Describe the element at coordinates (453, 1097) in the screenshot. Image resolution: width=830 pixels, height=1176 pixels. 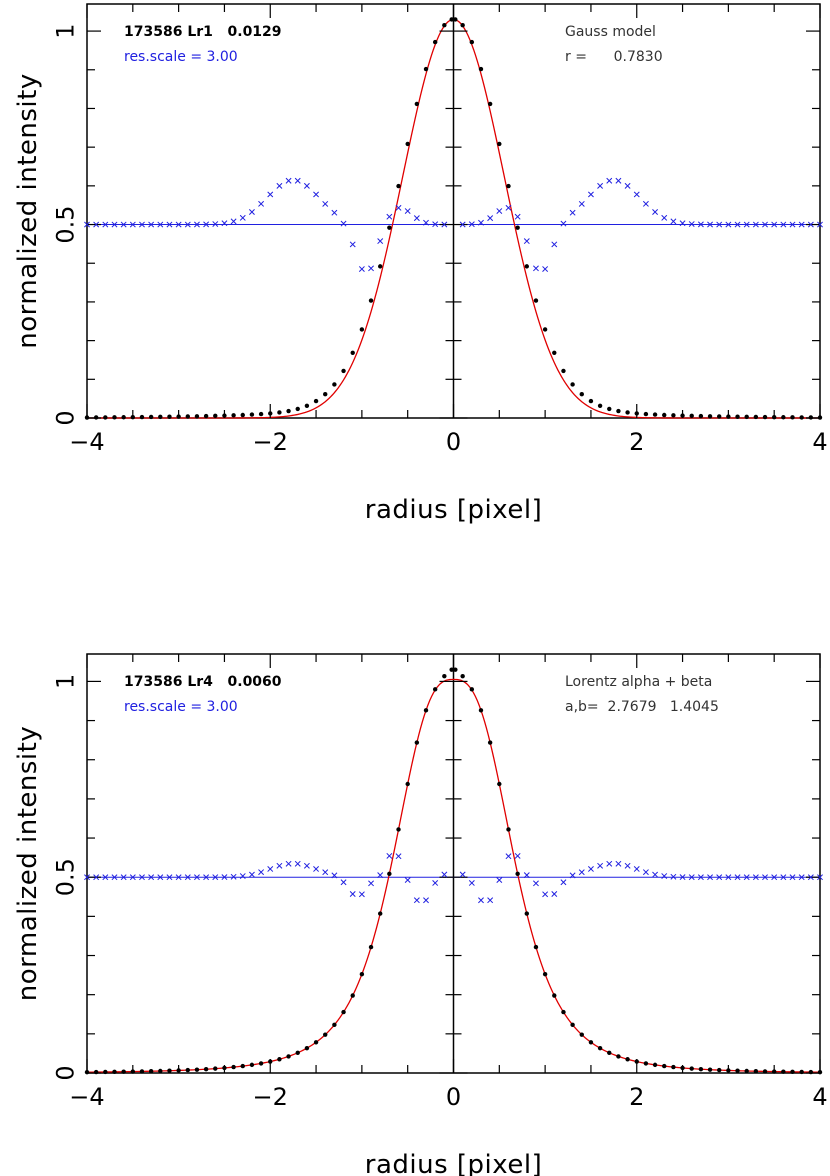
I see `x-tick-label: 0` at that location.